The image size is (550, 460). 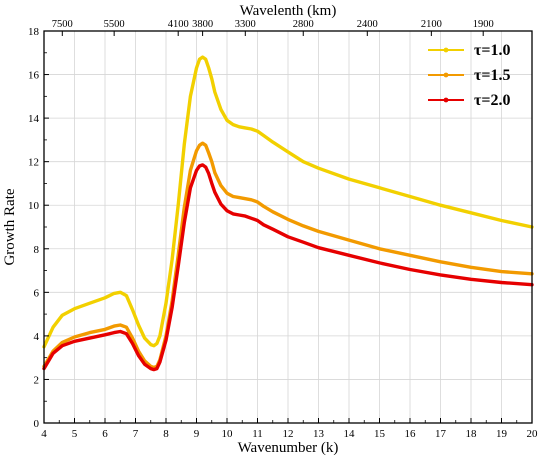 I want to click on y-tick-label: 14, so click(x=34, y=119).